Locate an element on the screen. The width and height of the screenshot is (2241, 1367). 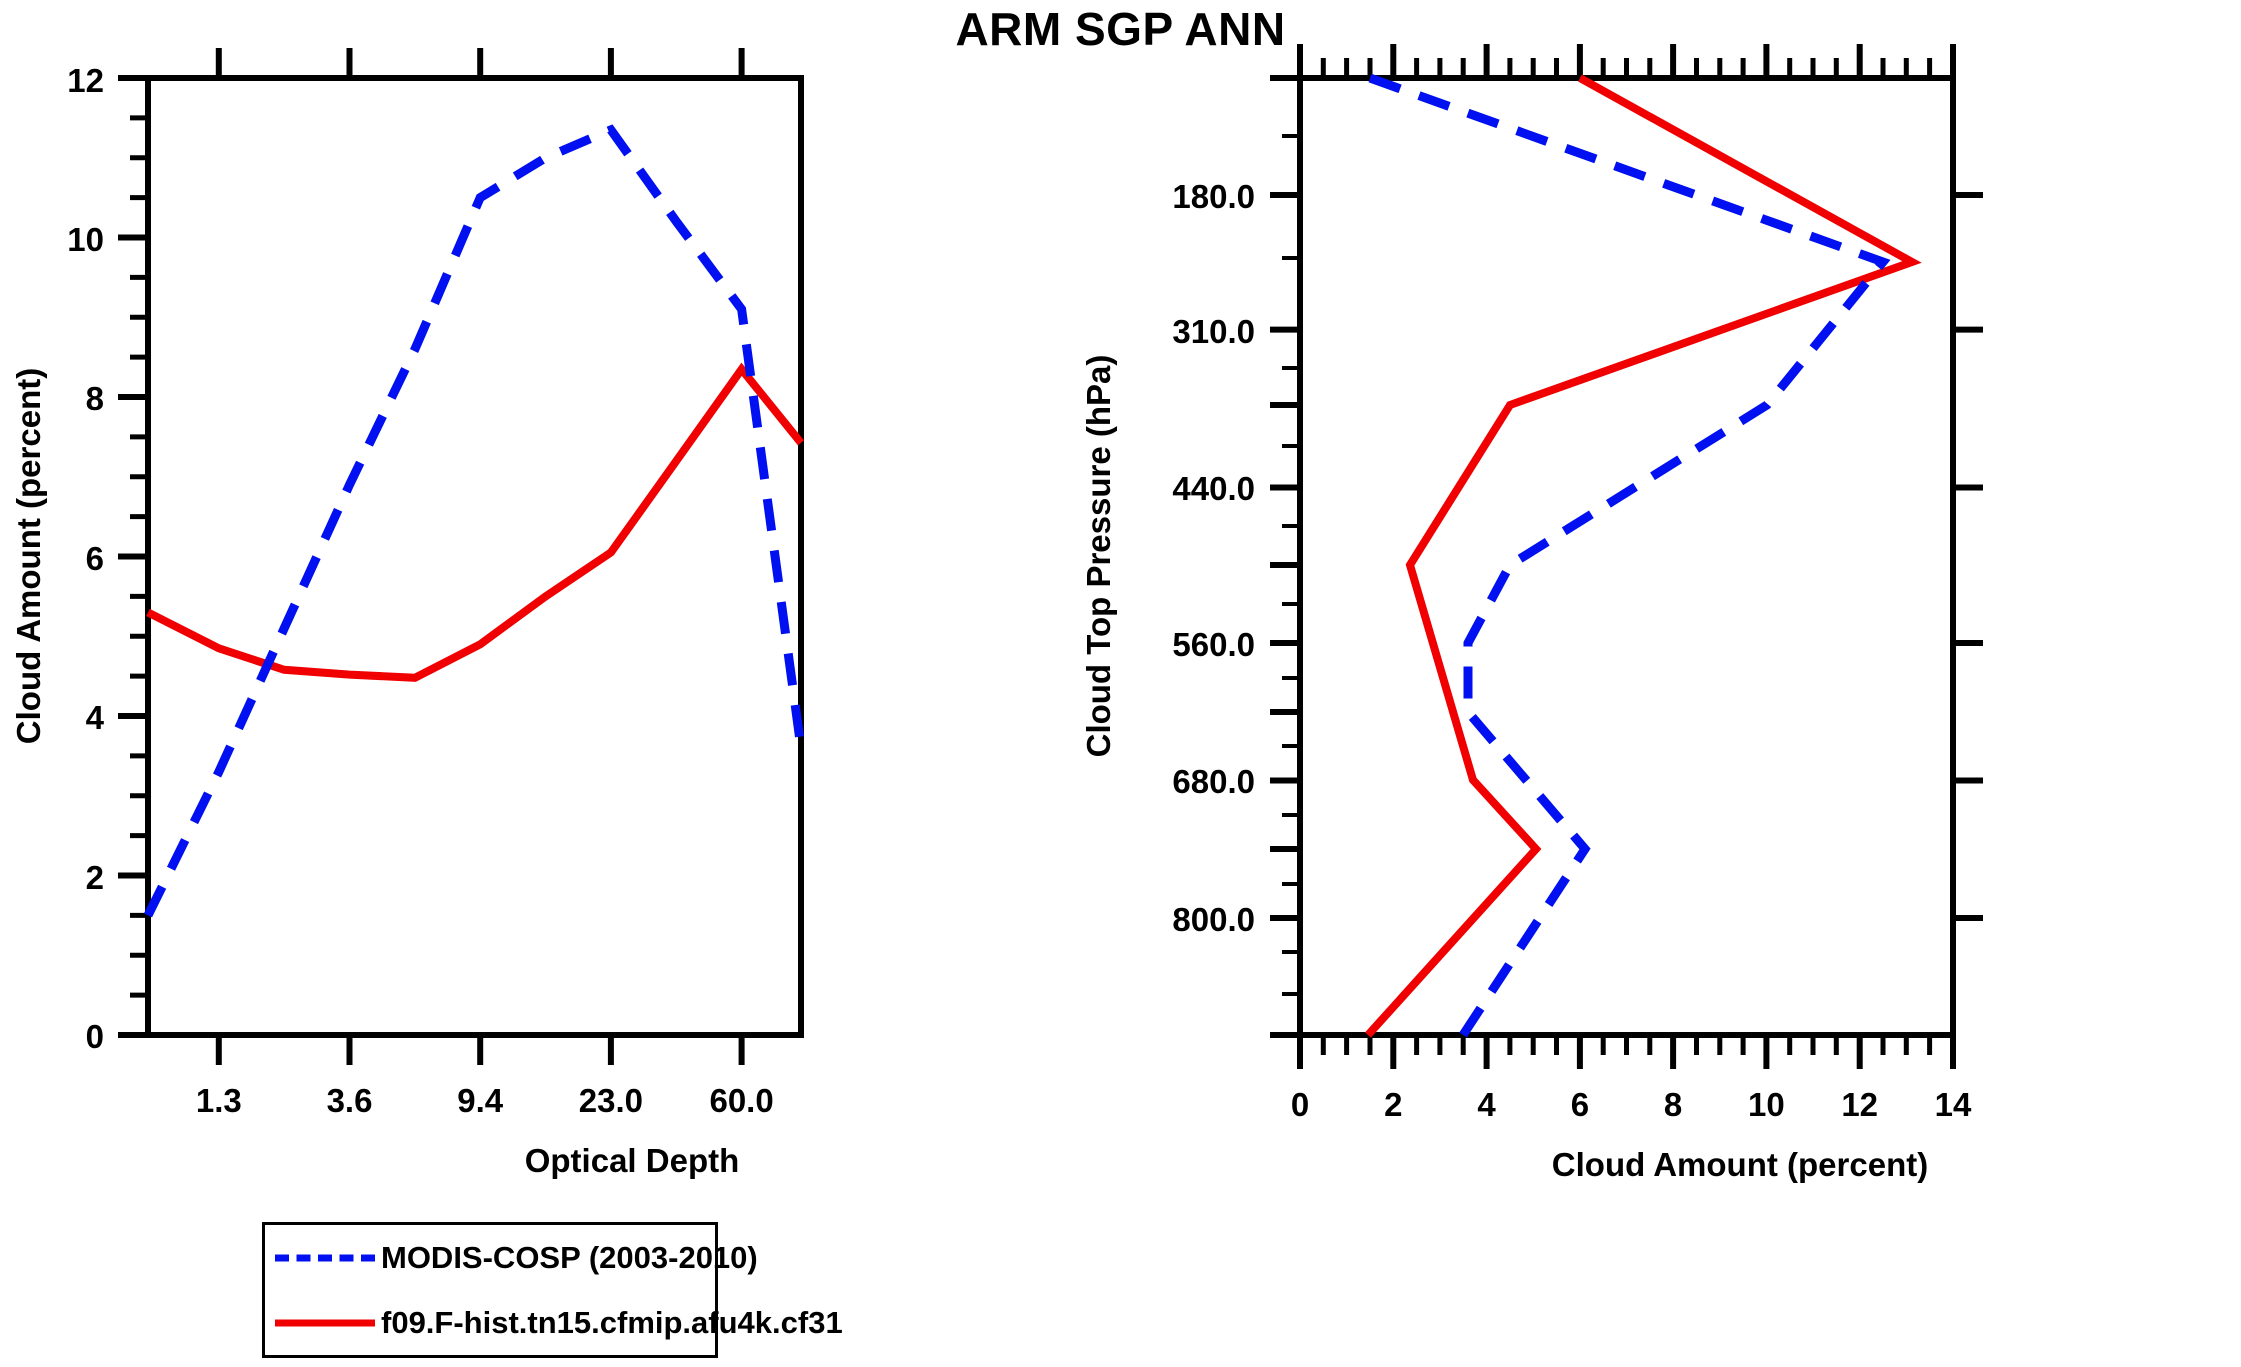
legend-item-obs: MODIS-COSP (2003-2010) is located at coordinates (511, 1257).